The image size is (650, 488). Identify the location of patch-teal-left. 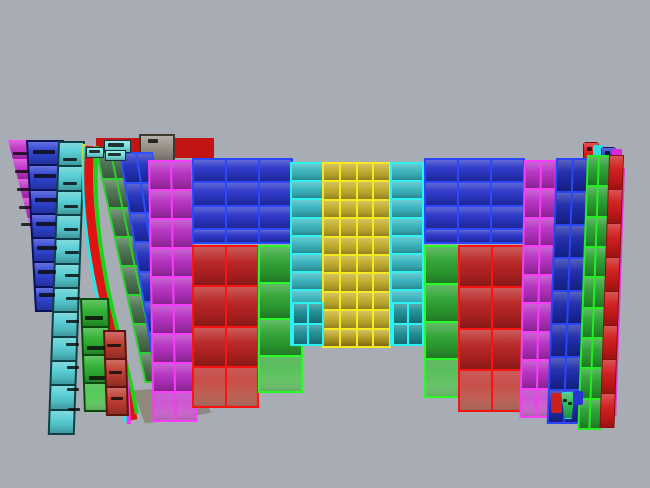
(308, 324).